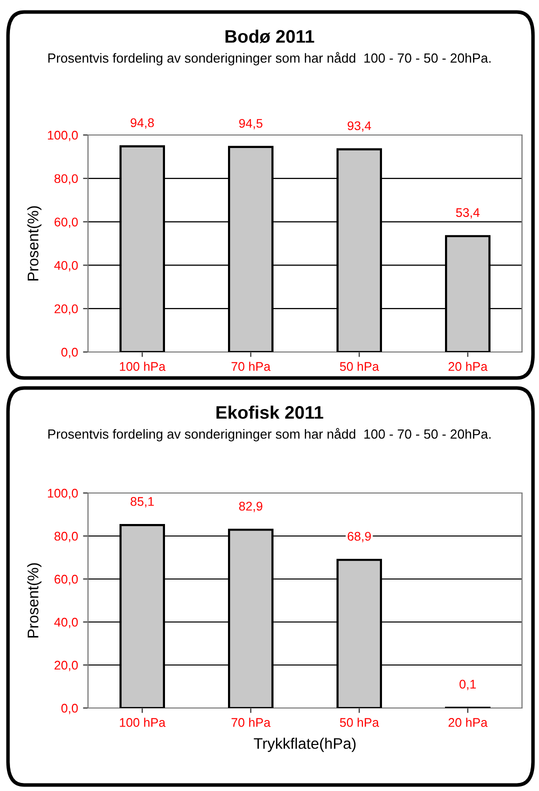  I want to click on chart-title: Bodø 2011, so click(270, 37).